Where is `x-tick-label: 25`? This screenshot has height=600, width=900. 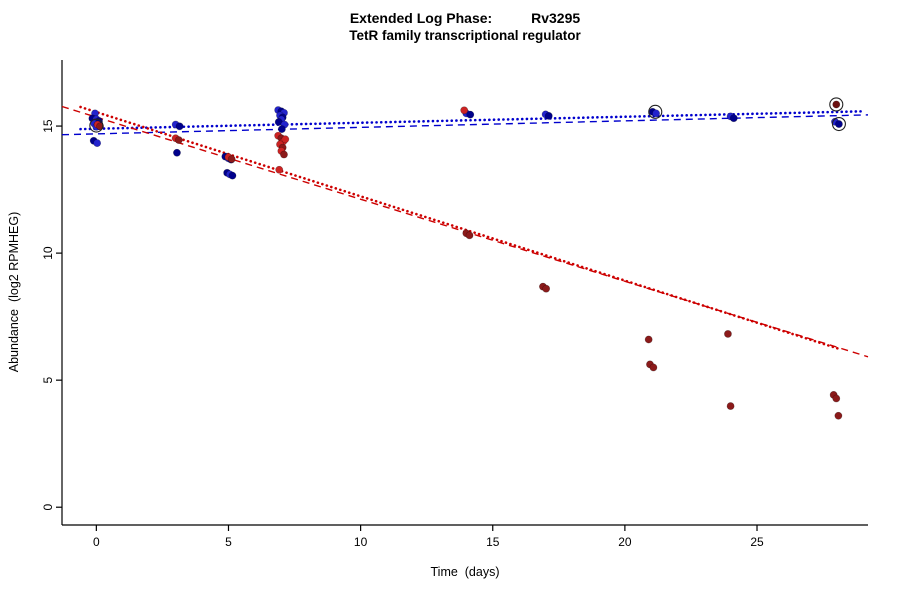 x-tick-label: 25 is located at coordinates (757, 542).